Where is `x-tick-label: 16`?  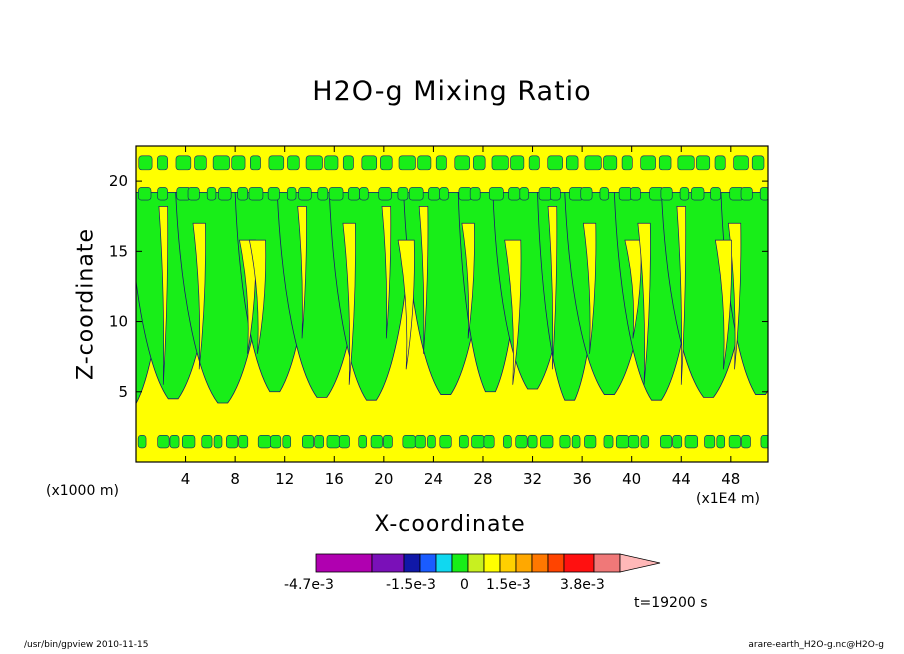 x-tick-label: 16 is located at coordinates (334, 479).